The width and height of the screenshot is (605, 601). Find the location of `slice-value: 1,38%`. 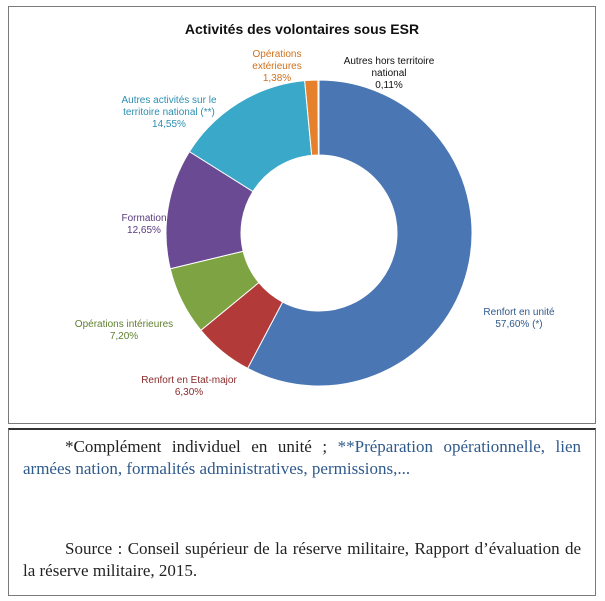

slice-value: 1,38% is located at coordinates (277, 79).